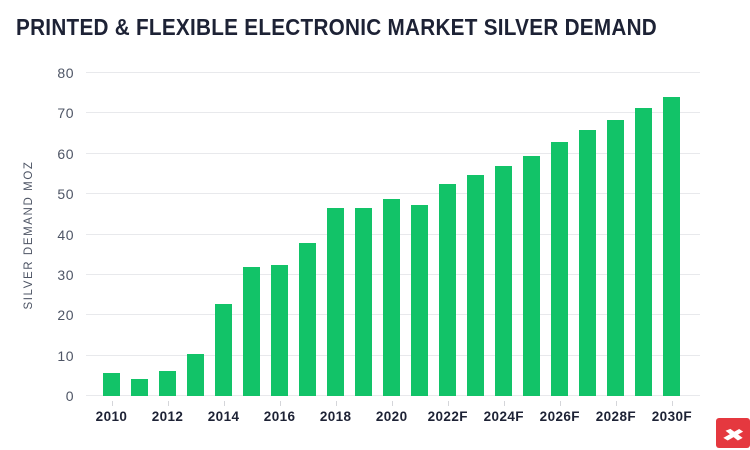 The width and height of the screenshot is (750, 450). What do you see at coordinates (616, 257) in the screenshot?
I see `bar-2028F` at bounding box center [616, 257].